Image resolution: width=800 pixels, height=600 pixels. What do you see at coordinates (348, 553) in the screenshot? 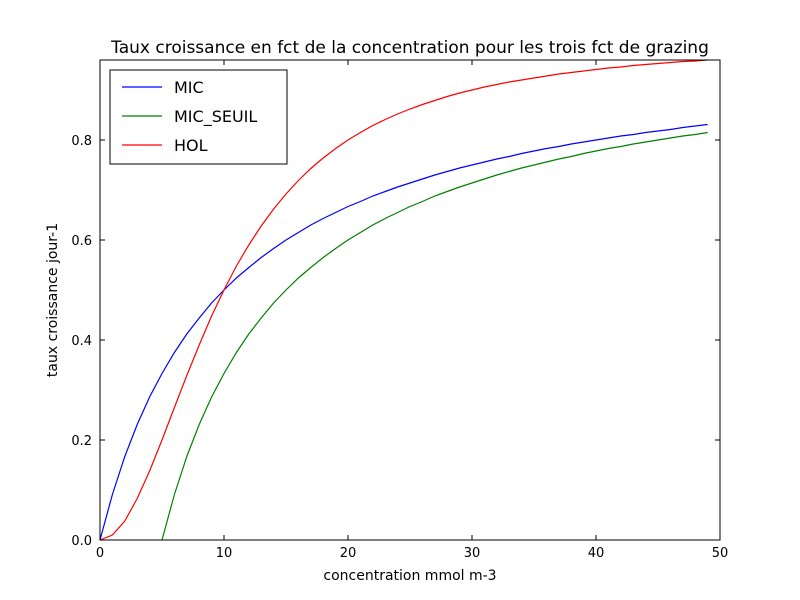
I see `x-tick-label: 20` at bounding box center [348, 553].